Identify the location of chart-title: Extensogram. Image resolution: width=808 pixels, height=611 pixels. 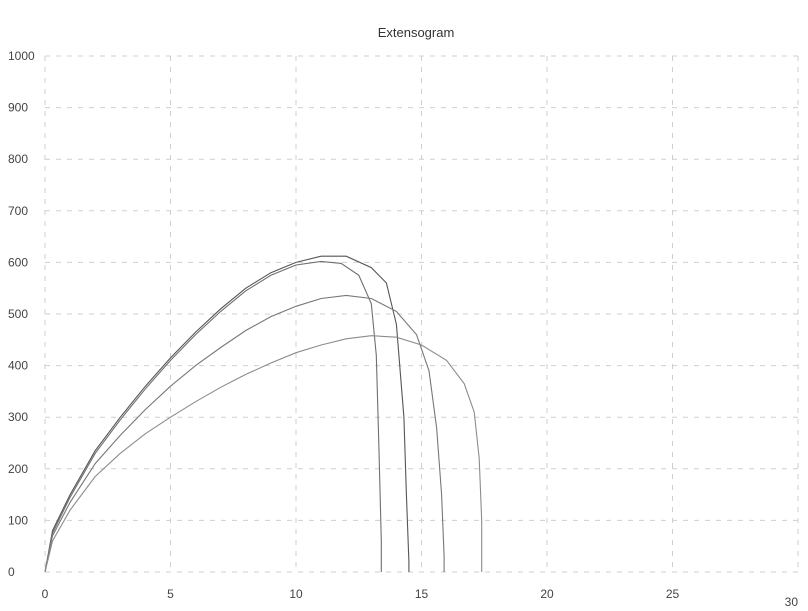
(416, 32).